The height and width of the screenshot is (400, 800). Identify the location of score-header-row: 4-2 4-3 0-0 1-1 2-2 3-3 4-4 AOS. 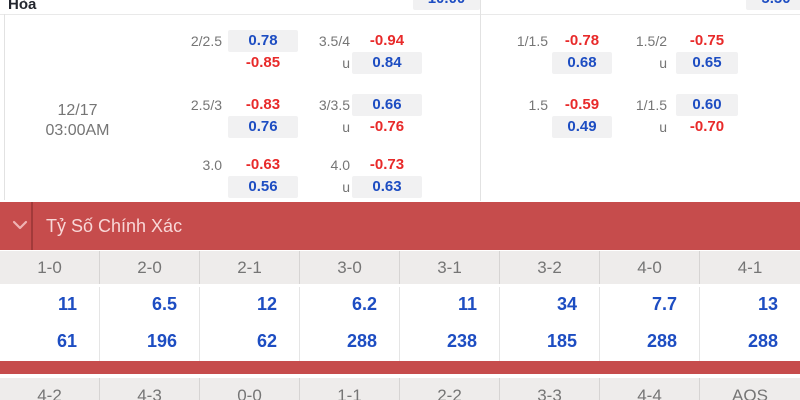
(400, 389).